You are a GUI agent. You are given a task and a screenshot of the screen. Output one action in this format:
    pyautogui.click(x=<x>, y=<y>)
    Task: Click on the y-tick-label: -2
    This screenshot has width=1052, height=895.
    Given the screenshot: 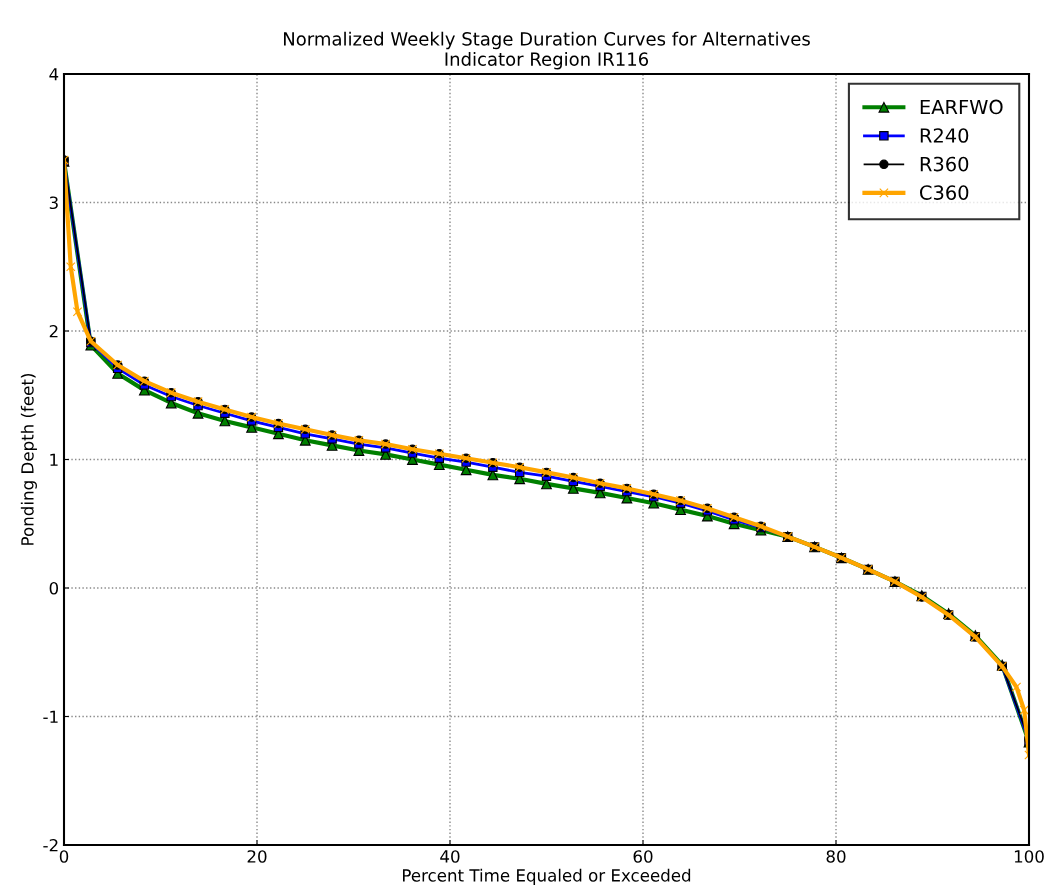 What is the action you would take?
    pyautogui.click(x=50, y=845)
    